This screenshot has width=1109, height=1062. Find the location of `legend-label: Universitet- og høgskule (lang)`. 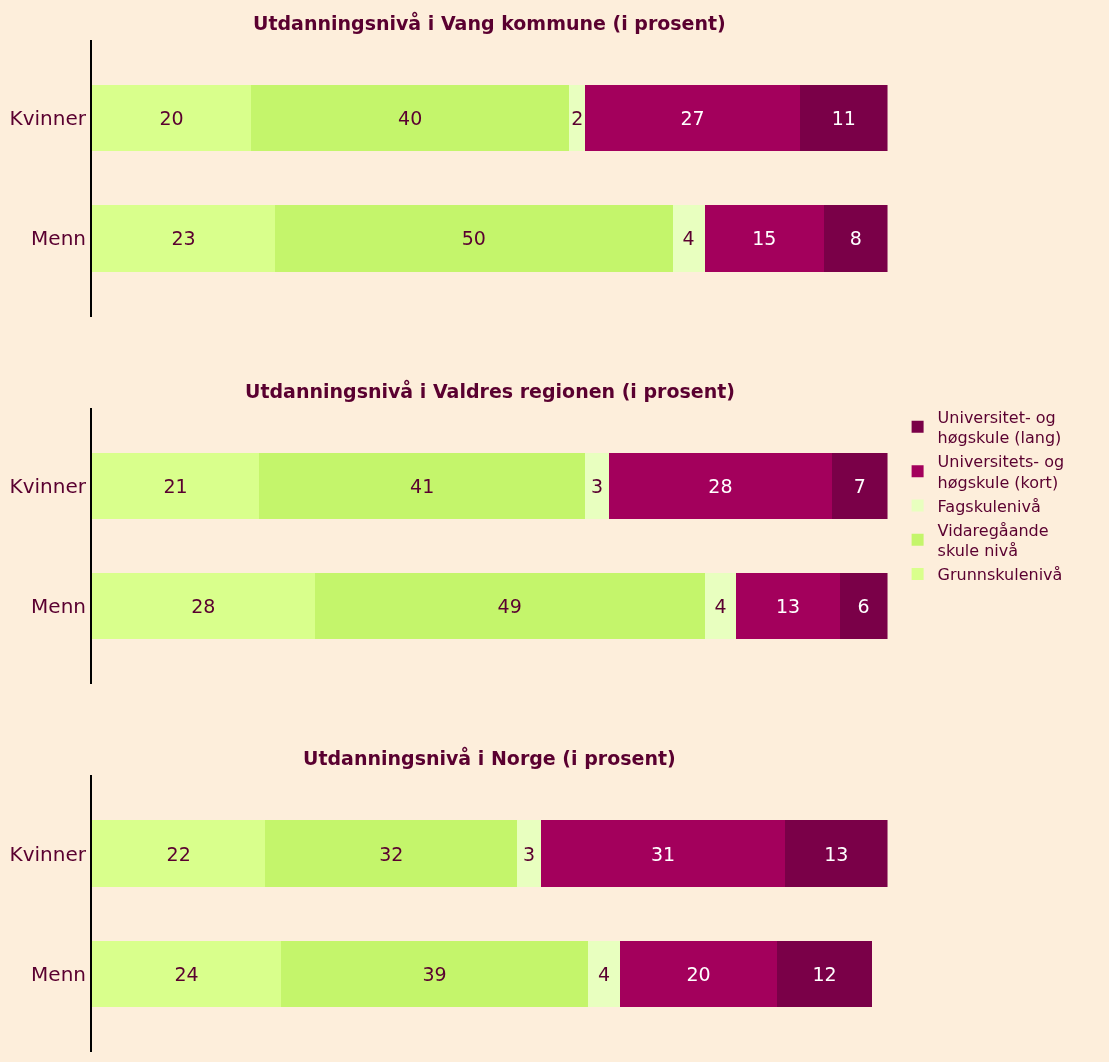

legend-label: Universitet- og høgskule (lang) is located at coordinates (999, 427).